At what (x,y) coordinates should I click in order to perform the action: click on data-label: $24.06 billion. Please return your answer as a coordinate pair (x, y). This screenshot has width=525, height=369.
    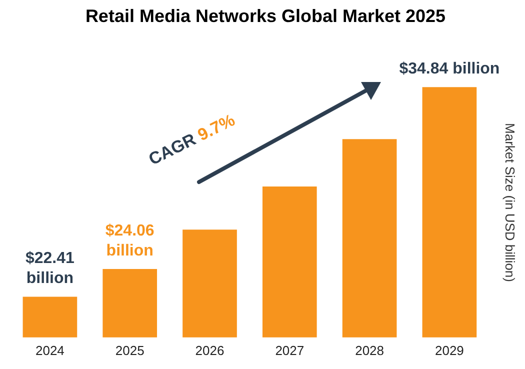
    Looking at the image, I should click on (129, 241).